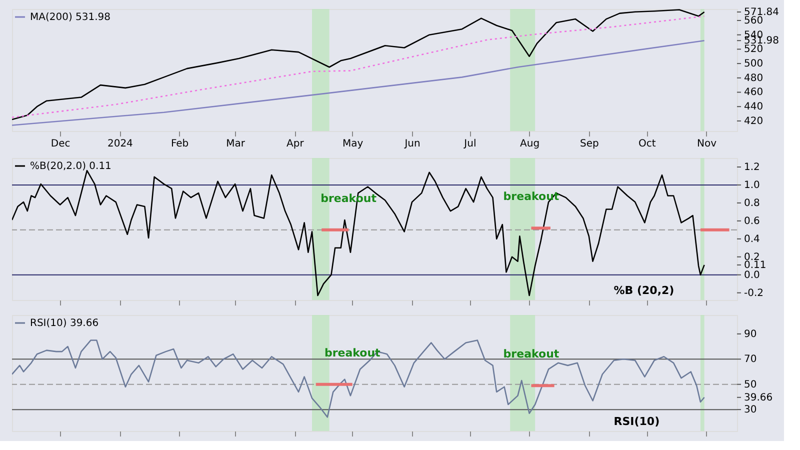  I want to click on y-tick-label: 0.8, so click(752, 203).